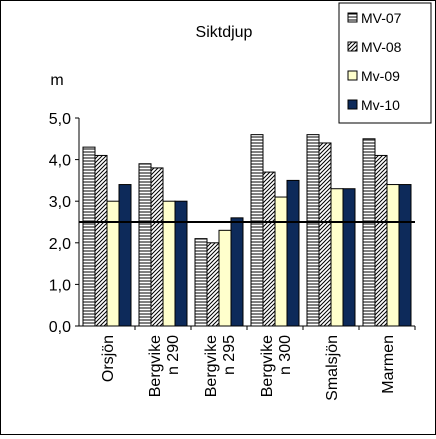 Image resolution: width=436 pixels, height=439 pixels. What do you see at coordinates (56, 80) in the screenshot?
I see `y-axis-label: m` at bounding box center [56, 80].